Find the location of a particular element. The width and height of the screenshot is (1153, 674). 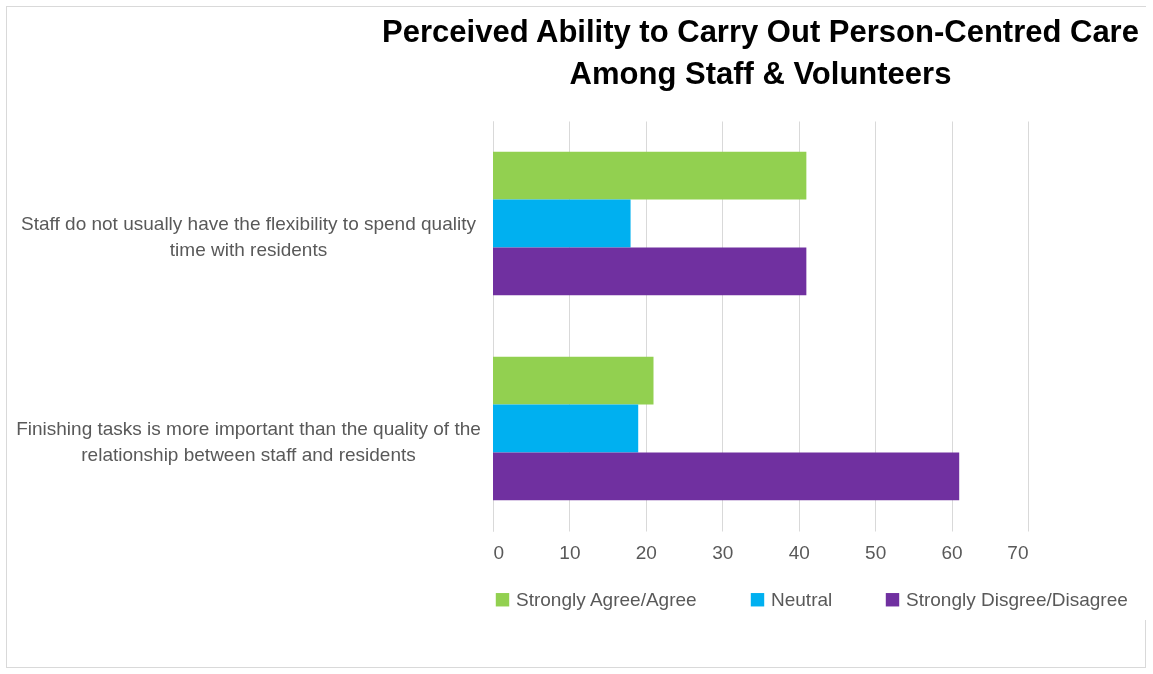

x-tick-label: 20 is located at coordinates (646, 552).